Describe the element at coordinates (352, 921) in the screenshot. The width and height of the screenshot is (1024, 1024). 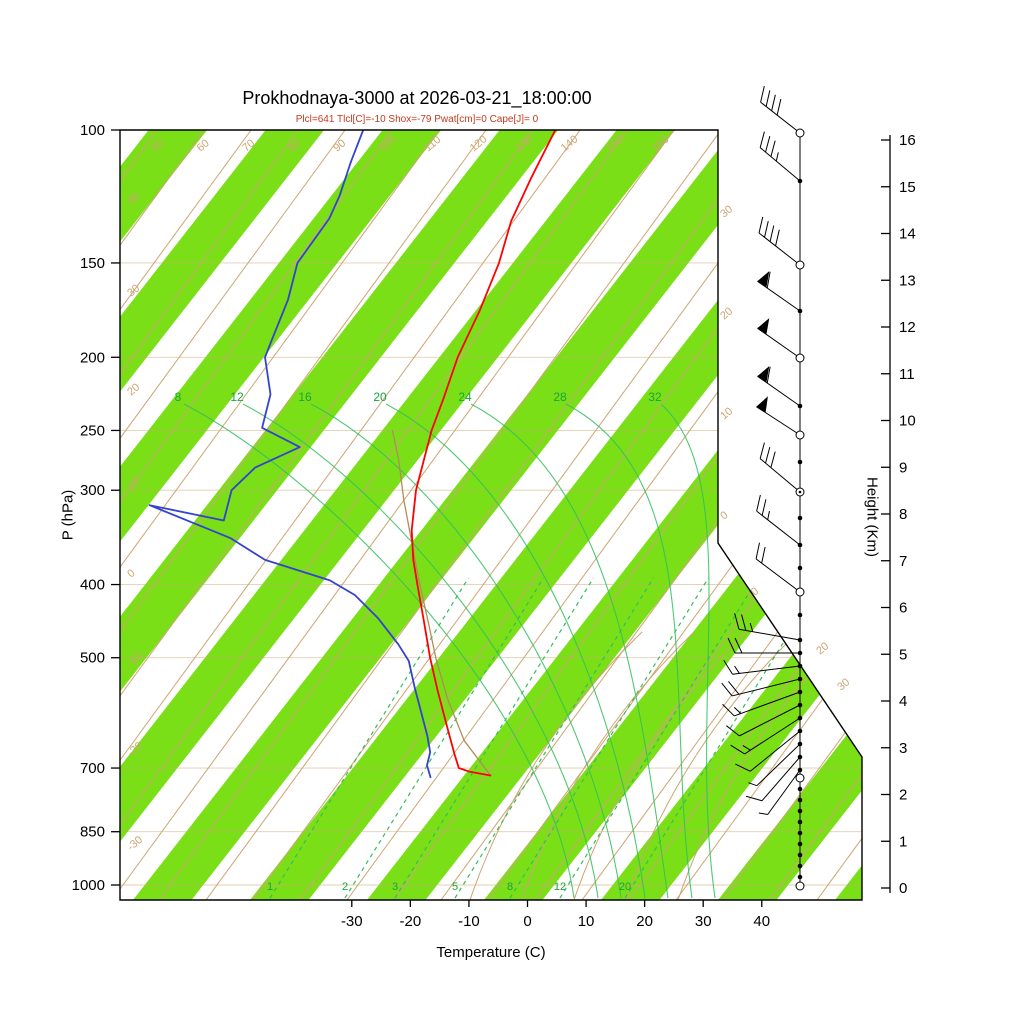
I see `temperature-tick-label: -30` at that location.